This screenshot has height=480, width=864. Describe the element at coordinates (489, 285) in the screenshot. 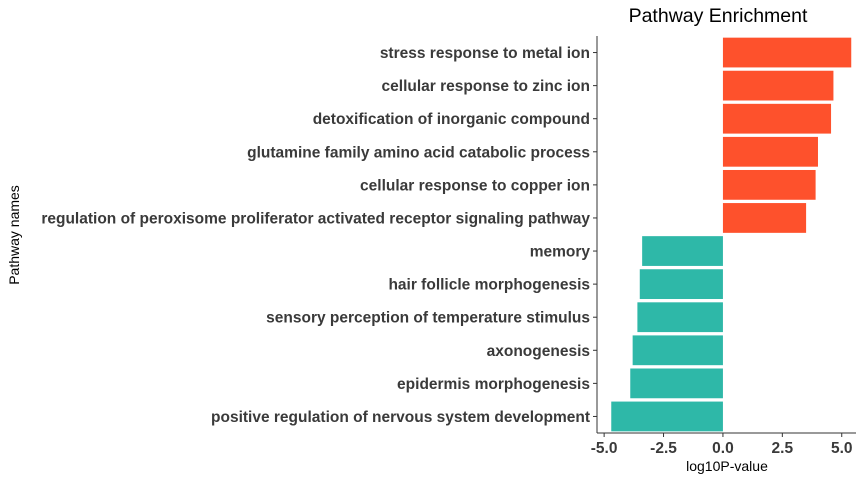

I see `category-label: hair follicle morphogenesis` at that location.